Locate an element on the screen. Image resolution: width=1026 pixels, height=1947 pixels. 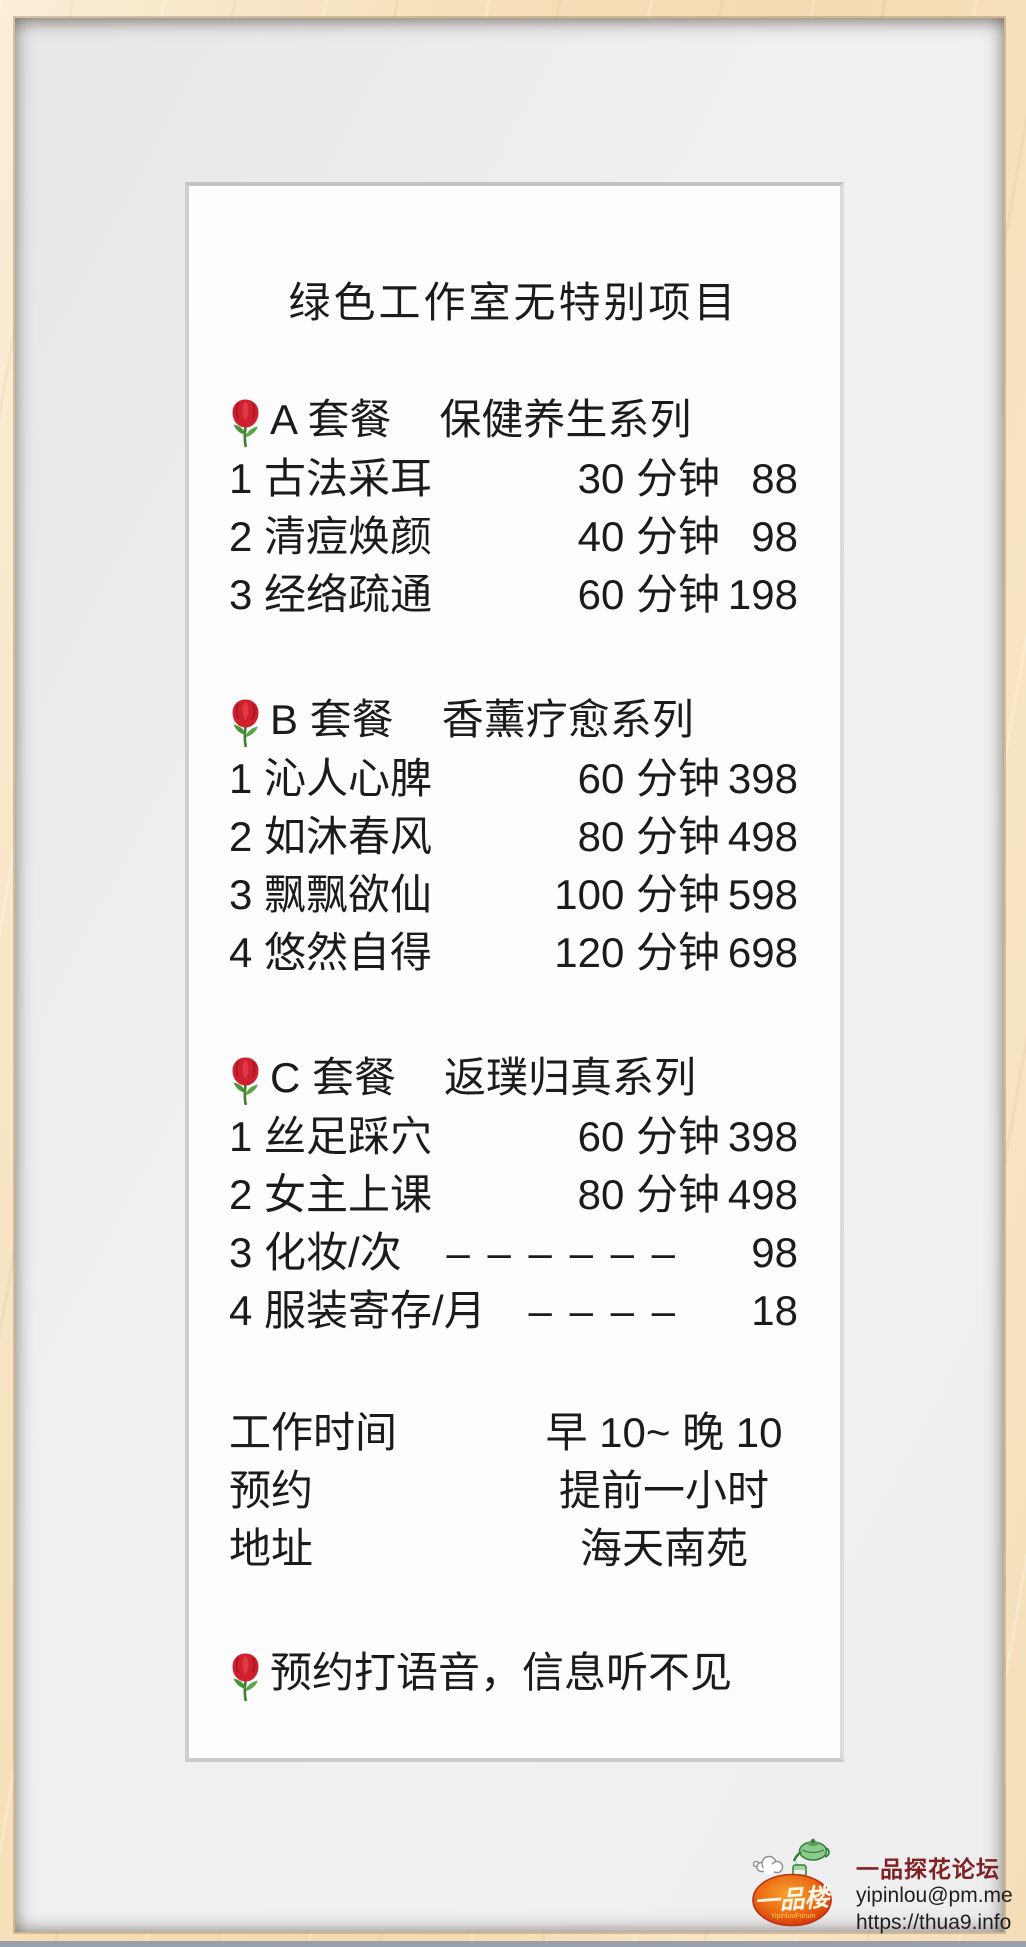
item-name: 1 古法采耳 is located at coordinates (331, 478).